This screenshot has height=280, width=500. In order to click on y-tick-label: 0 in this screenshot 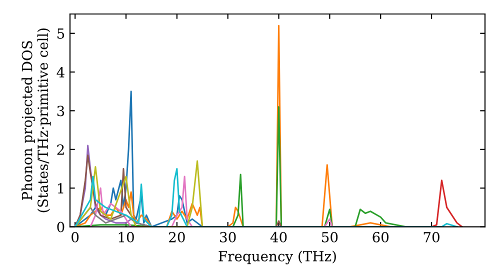, I will do `click(60, 227)`.